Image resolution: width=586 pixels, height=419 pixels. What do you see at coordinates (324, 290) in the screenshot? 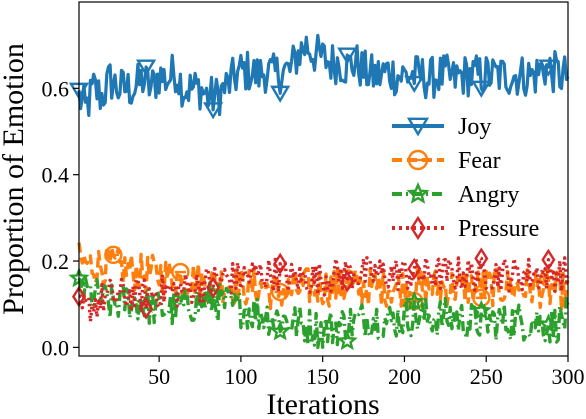
I see `series-line-pressure` at bounding box center [324, 290].